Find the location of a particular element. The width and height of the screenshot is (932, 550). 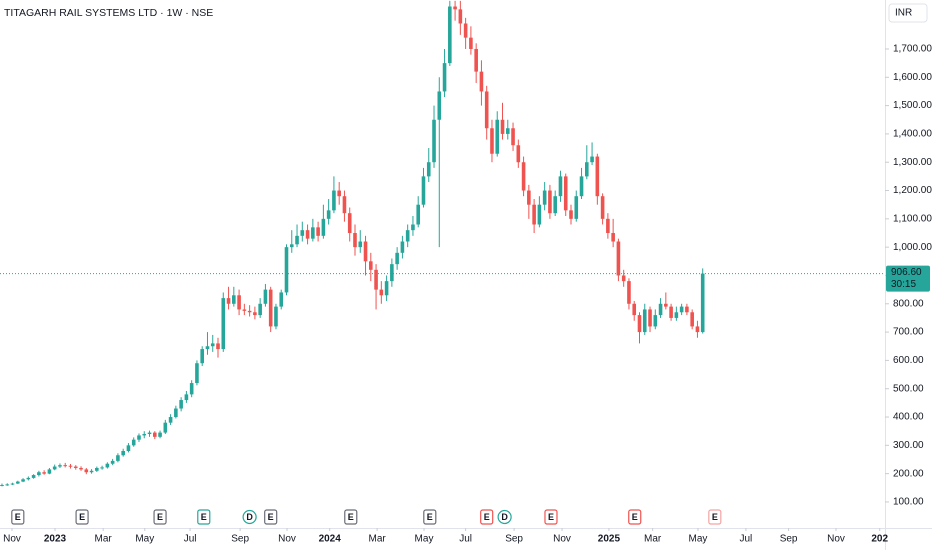

chart-title: TITAGARH RAIL SYSTEMS LTD · 1W · NSE is located at coordinates (108, 13).